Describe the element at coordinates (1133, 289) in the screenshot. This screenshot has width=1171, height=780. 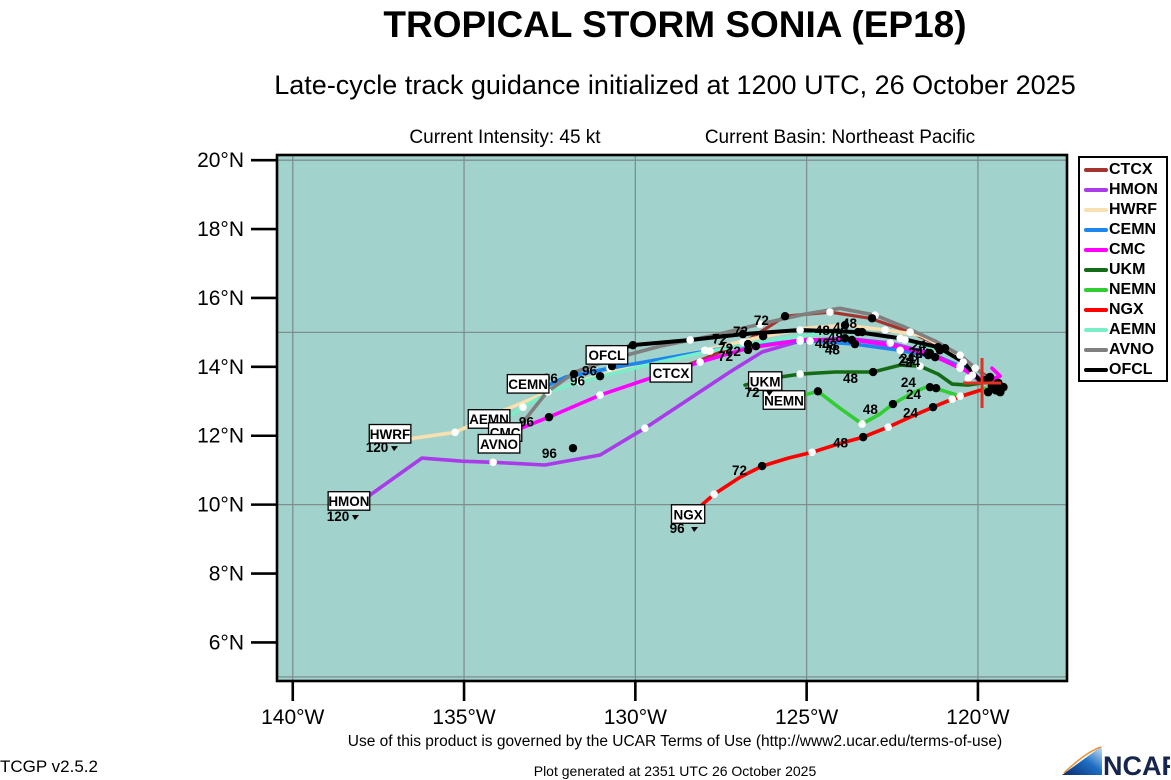
I see `legend-label-NEMN: NEMN` at that location.